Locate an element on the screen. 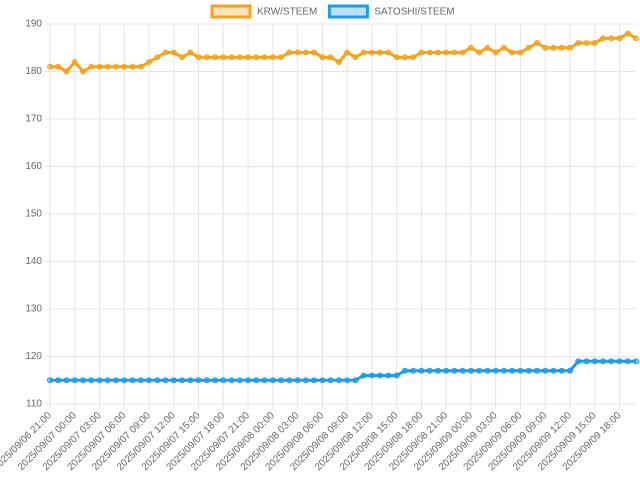 The image size is (640, 480). y-tick-label: 160 is located at coordinates (33, 166).